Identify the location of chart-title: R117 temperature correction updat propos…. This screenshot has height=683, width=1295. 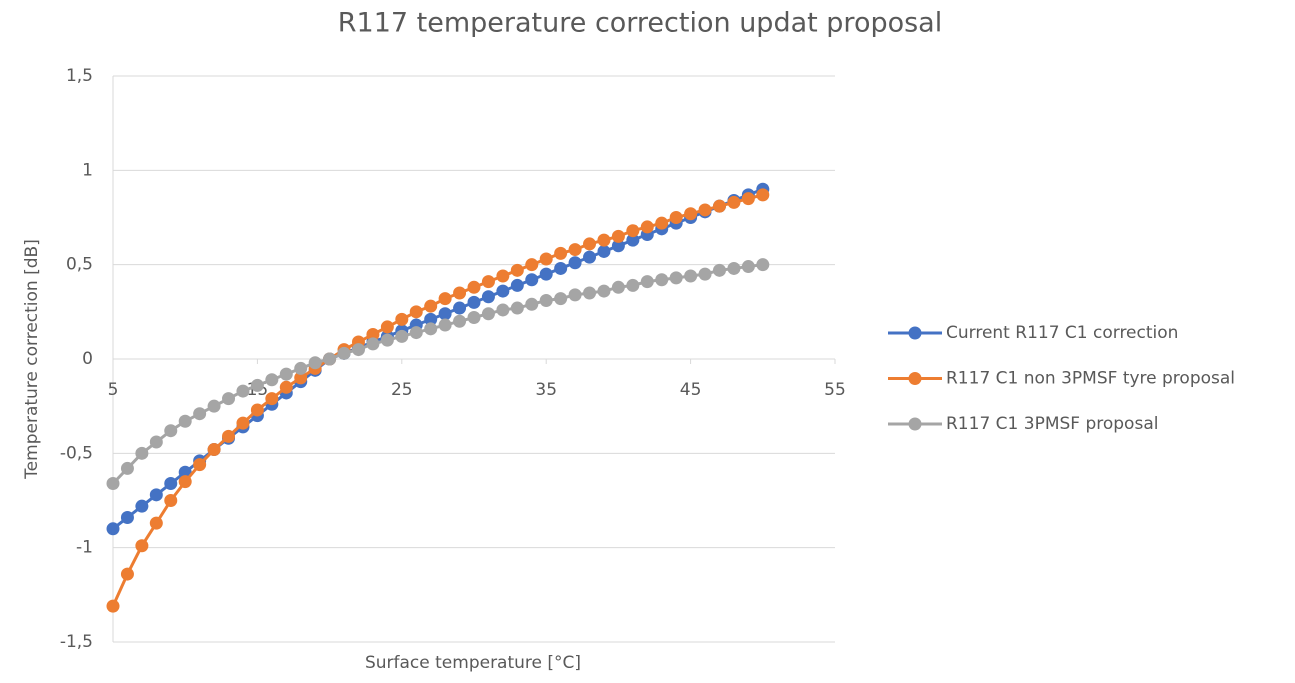
(640, 23).